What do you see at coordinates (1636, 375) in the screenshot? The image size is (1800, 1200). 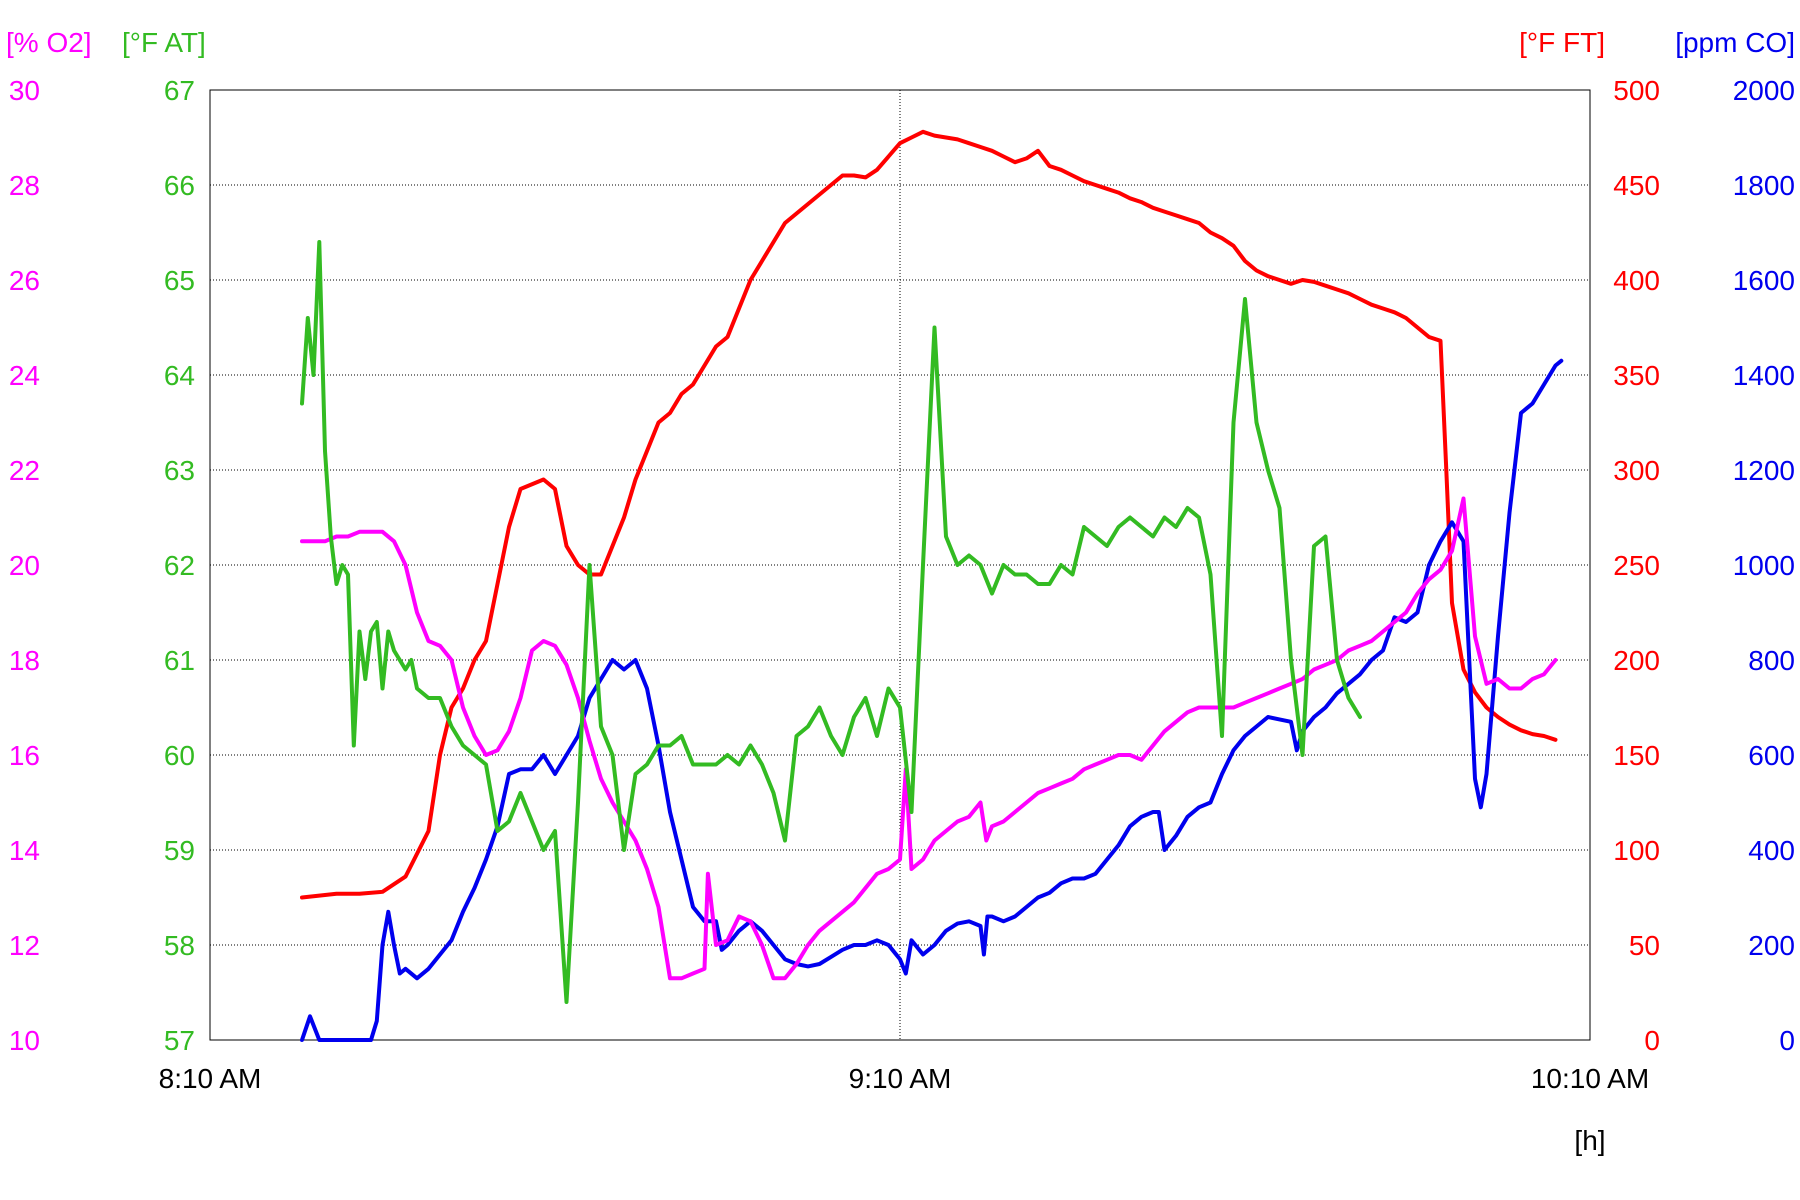 I see `tick-label-ft: 350` at bounding box center [1636, 375].